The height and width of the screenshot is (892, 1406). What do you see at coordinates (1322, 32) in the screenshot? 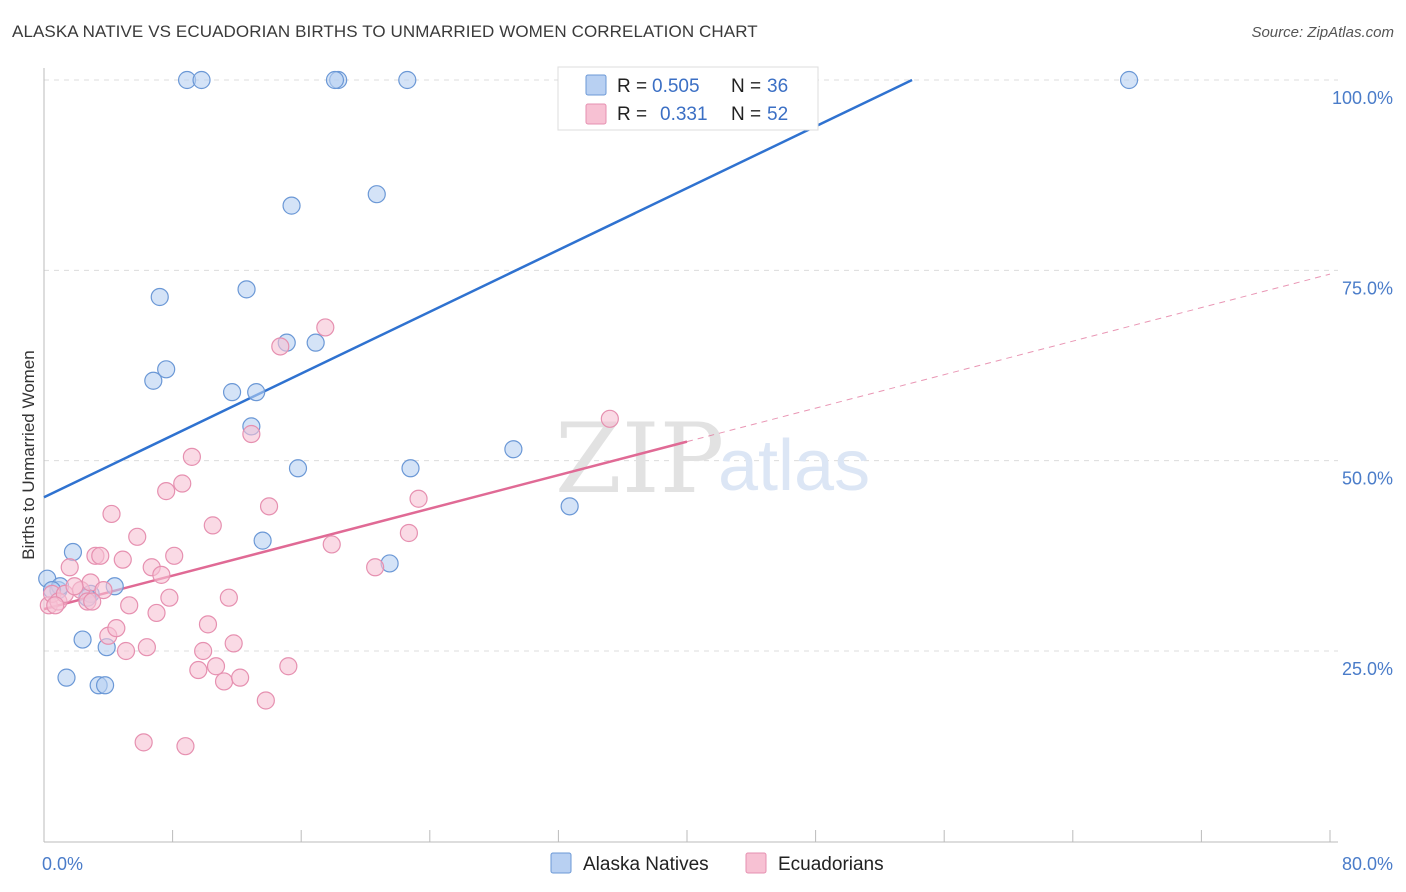
I see `chart-source: Source: ZipAtlas.com` at bounding box center [1322, 32].